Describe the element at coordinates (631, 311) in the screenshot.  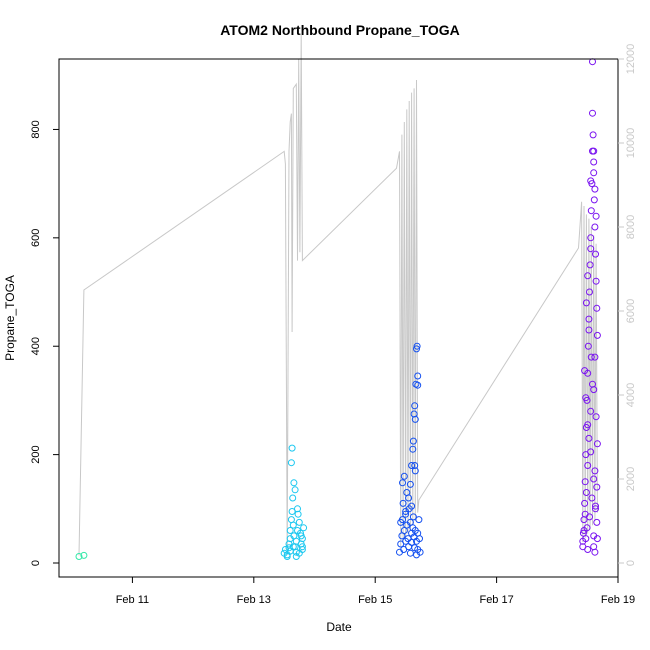
I see `y2-tick-label: 6000` at that location.